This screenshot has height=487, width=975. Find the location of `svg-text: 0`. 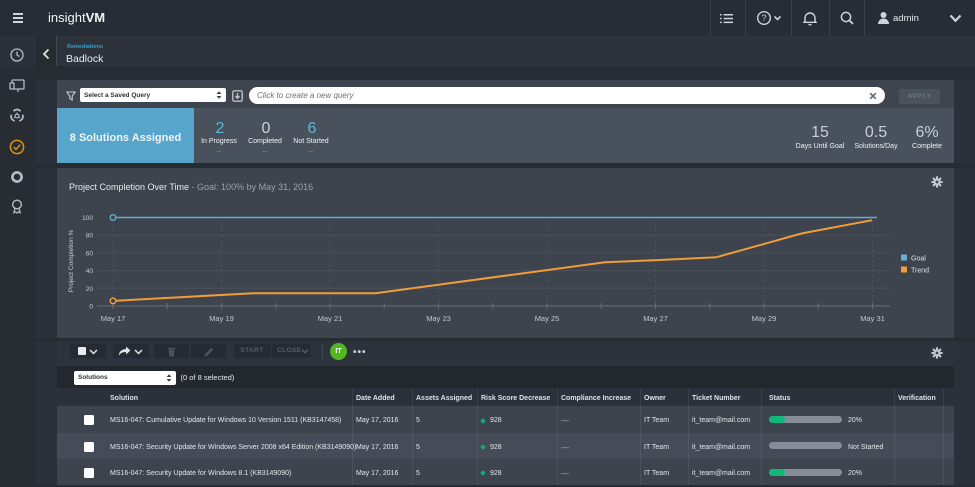

svg-text: 0 is located at coordinates (91, 307).